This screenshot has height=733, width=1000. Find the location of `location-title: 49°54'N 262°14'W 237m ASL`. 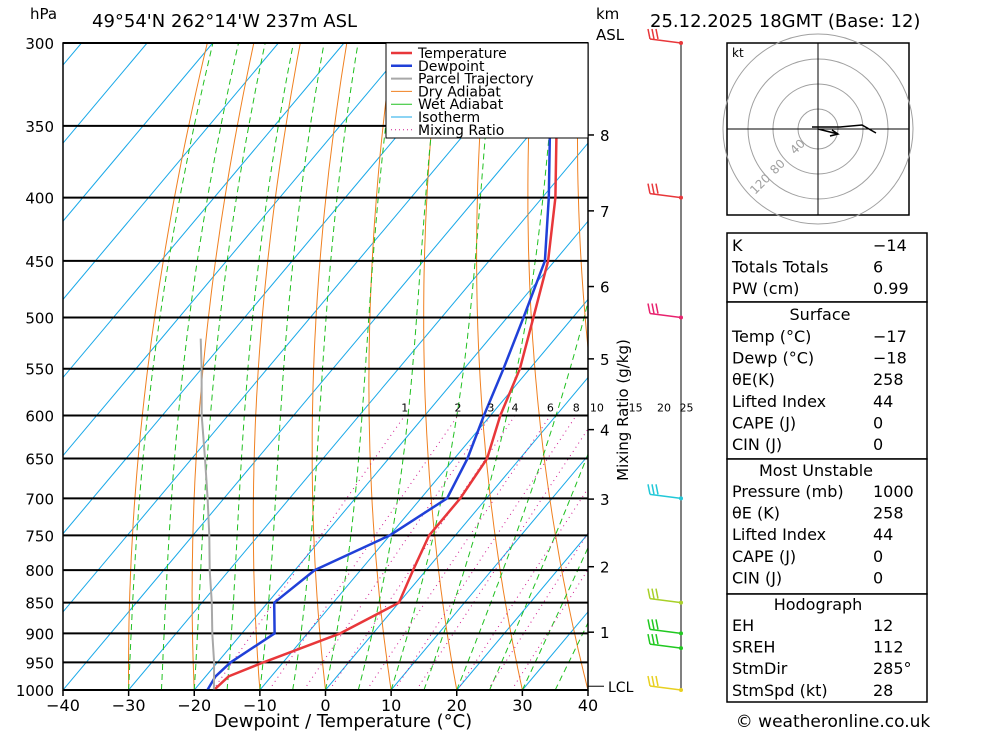

location-title: 49°54'N 262°14'W 237m ASL is located at coordinates (224, 21).